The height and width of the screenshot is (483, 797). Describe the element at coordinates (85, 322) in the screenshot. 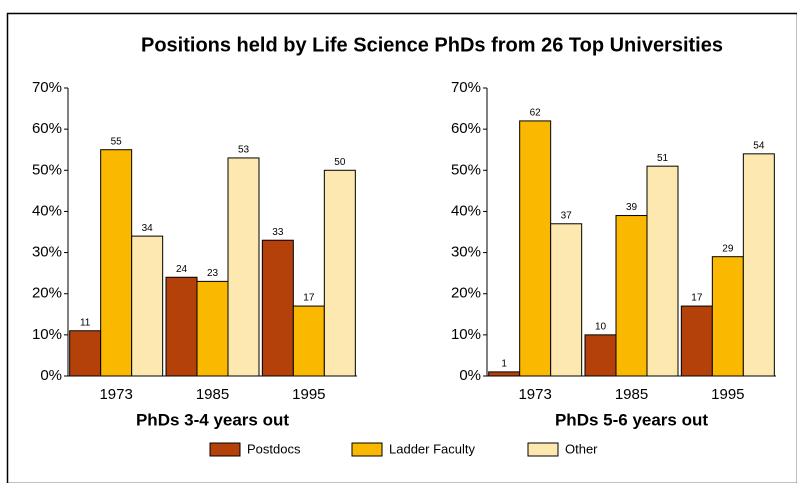

I see `data-label: 11` at that location.